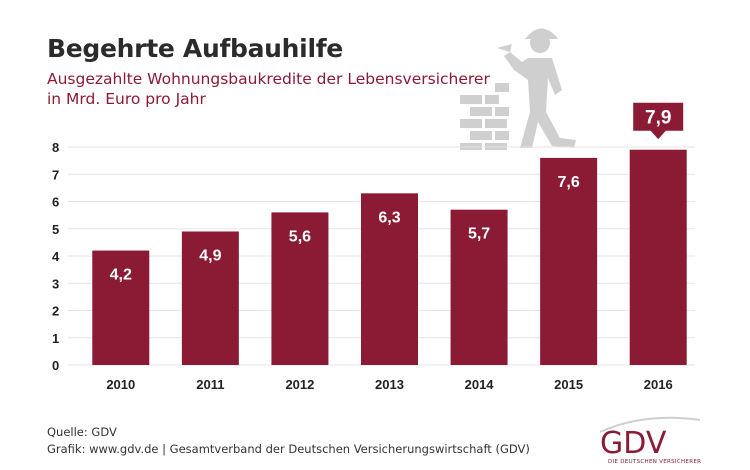 Image resolution: width=750 pixels, height=470 pixels. Describe the element at coordinates (389, 217) in the screenshot. I see `data-label: 6,3` at that location.